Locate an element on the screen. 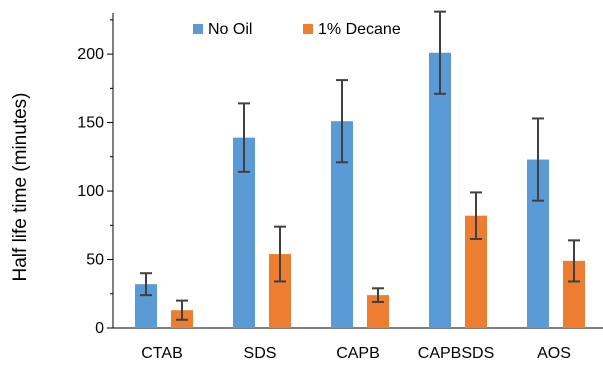 The width and height of the screenshot is (603, 371). y-tick-label: 200 is located at coordinates (90, 54).